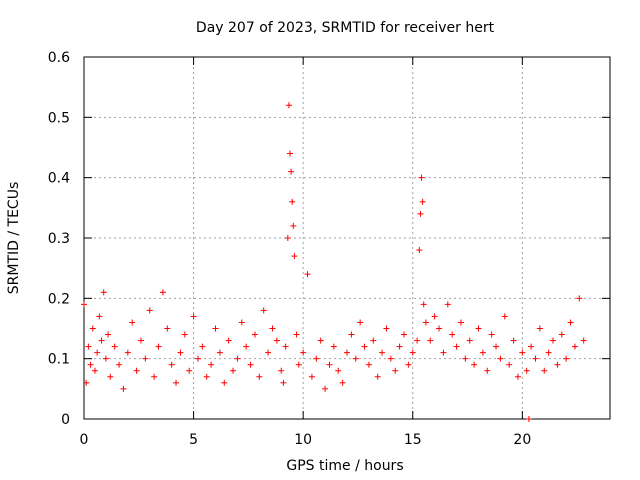 Image resolution: width=640 pixels, height=480 pixels. Describe the element at coordinates (522, 440) in the screenshot. I see `x-tick-label: 20` at that location.